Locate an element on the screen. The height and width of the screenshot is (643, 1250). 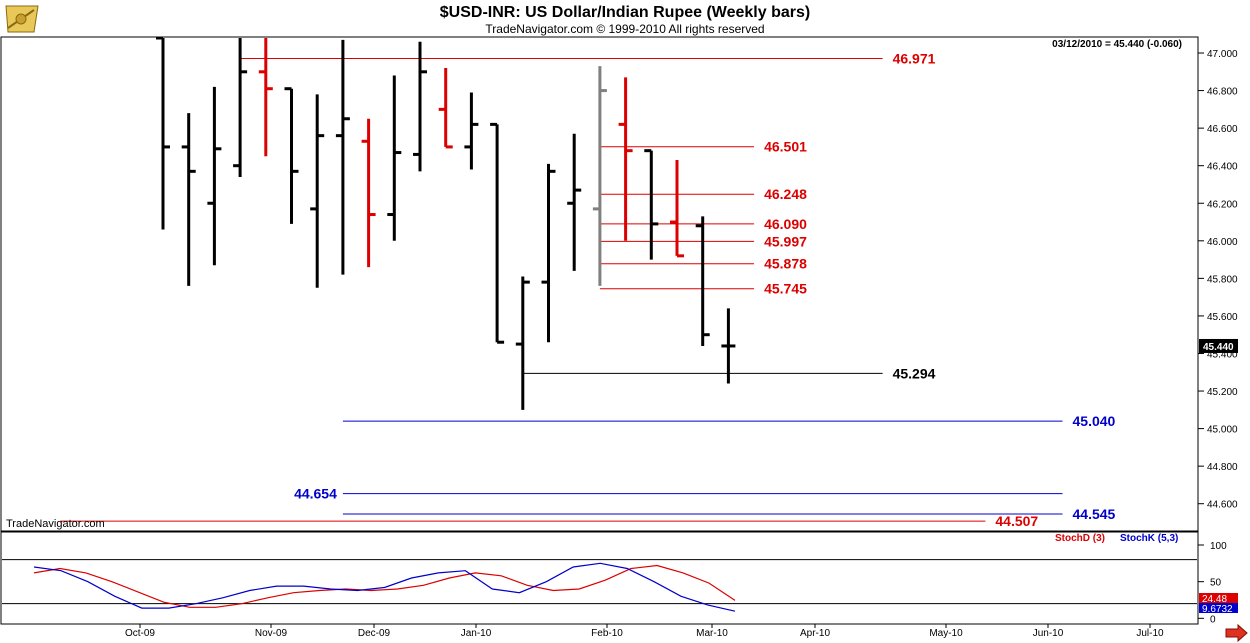
price-tick-label: 46.400 is located at coordinates (1222, 167).